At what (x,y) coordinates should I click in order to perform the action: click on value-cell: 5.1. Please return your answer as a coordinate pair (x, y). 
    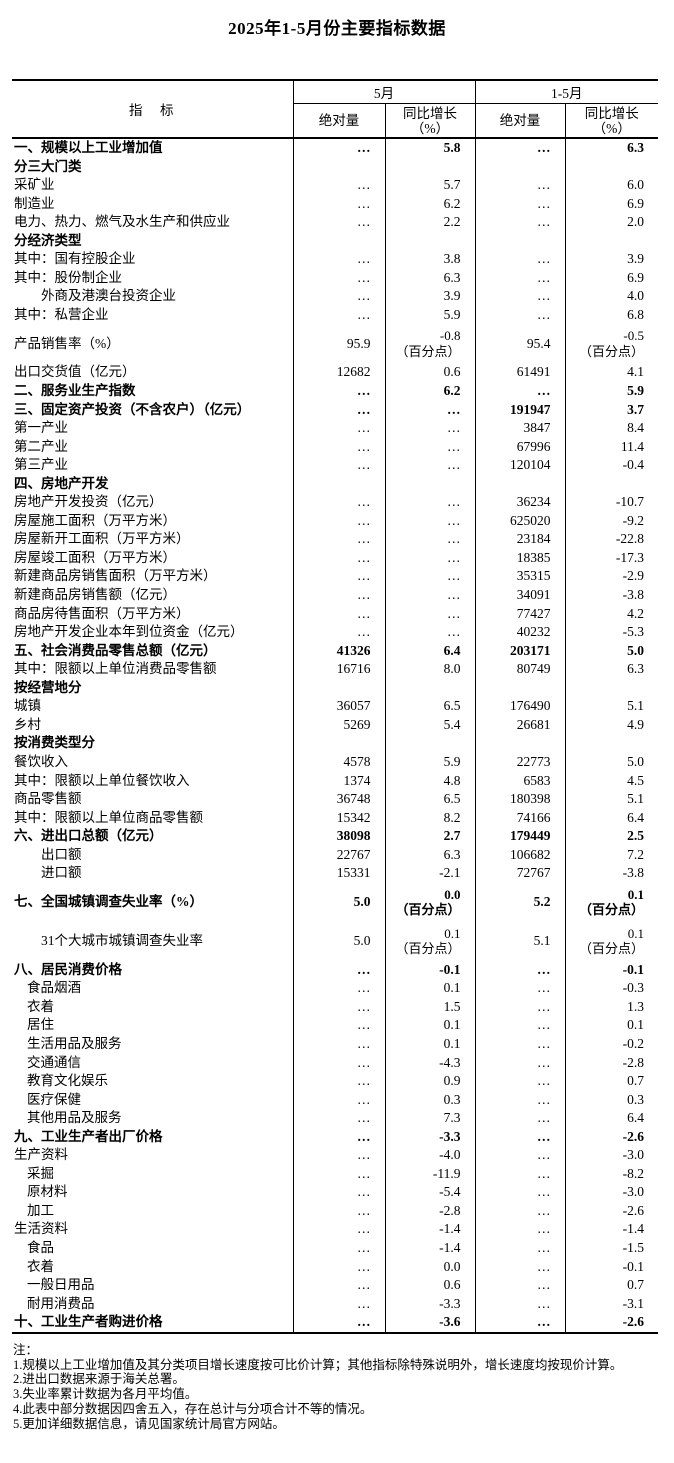
    Looking at the image, I should click on (611, 706).